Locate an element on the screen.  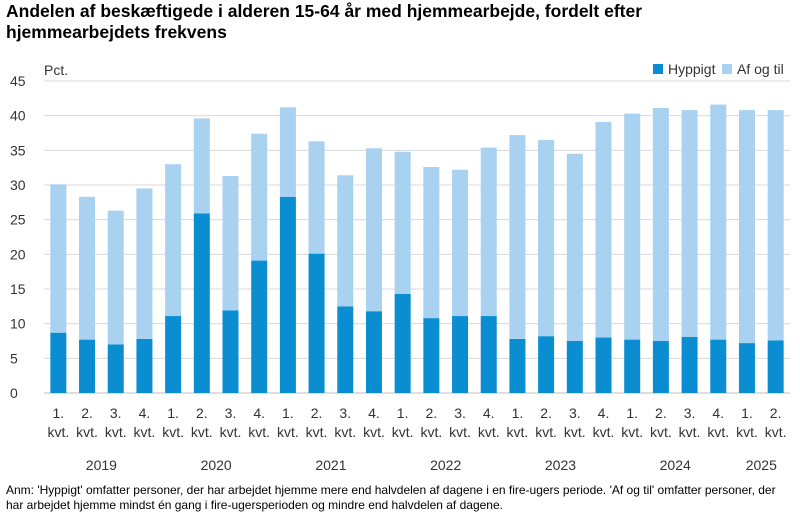
y-unit-label: Pct. is located at coordinates (56, 70).